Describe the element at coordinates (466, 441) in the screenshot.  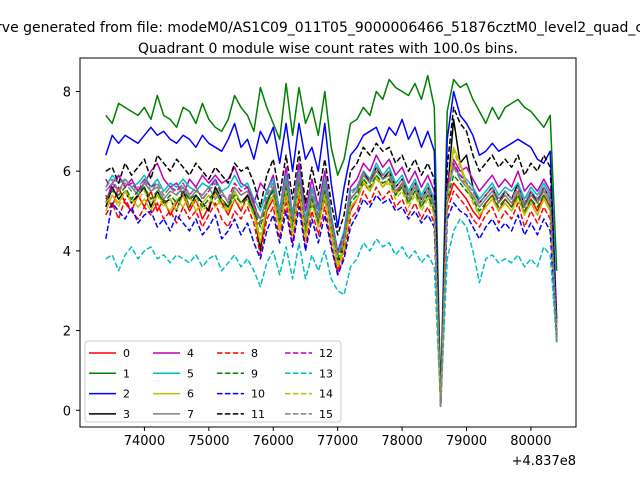
I see `x-tick-label: 79000` at that location.